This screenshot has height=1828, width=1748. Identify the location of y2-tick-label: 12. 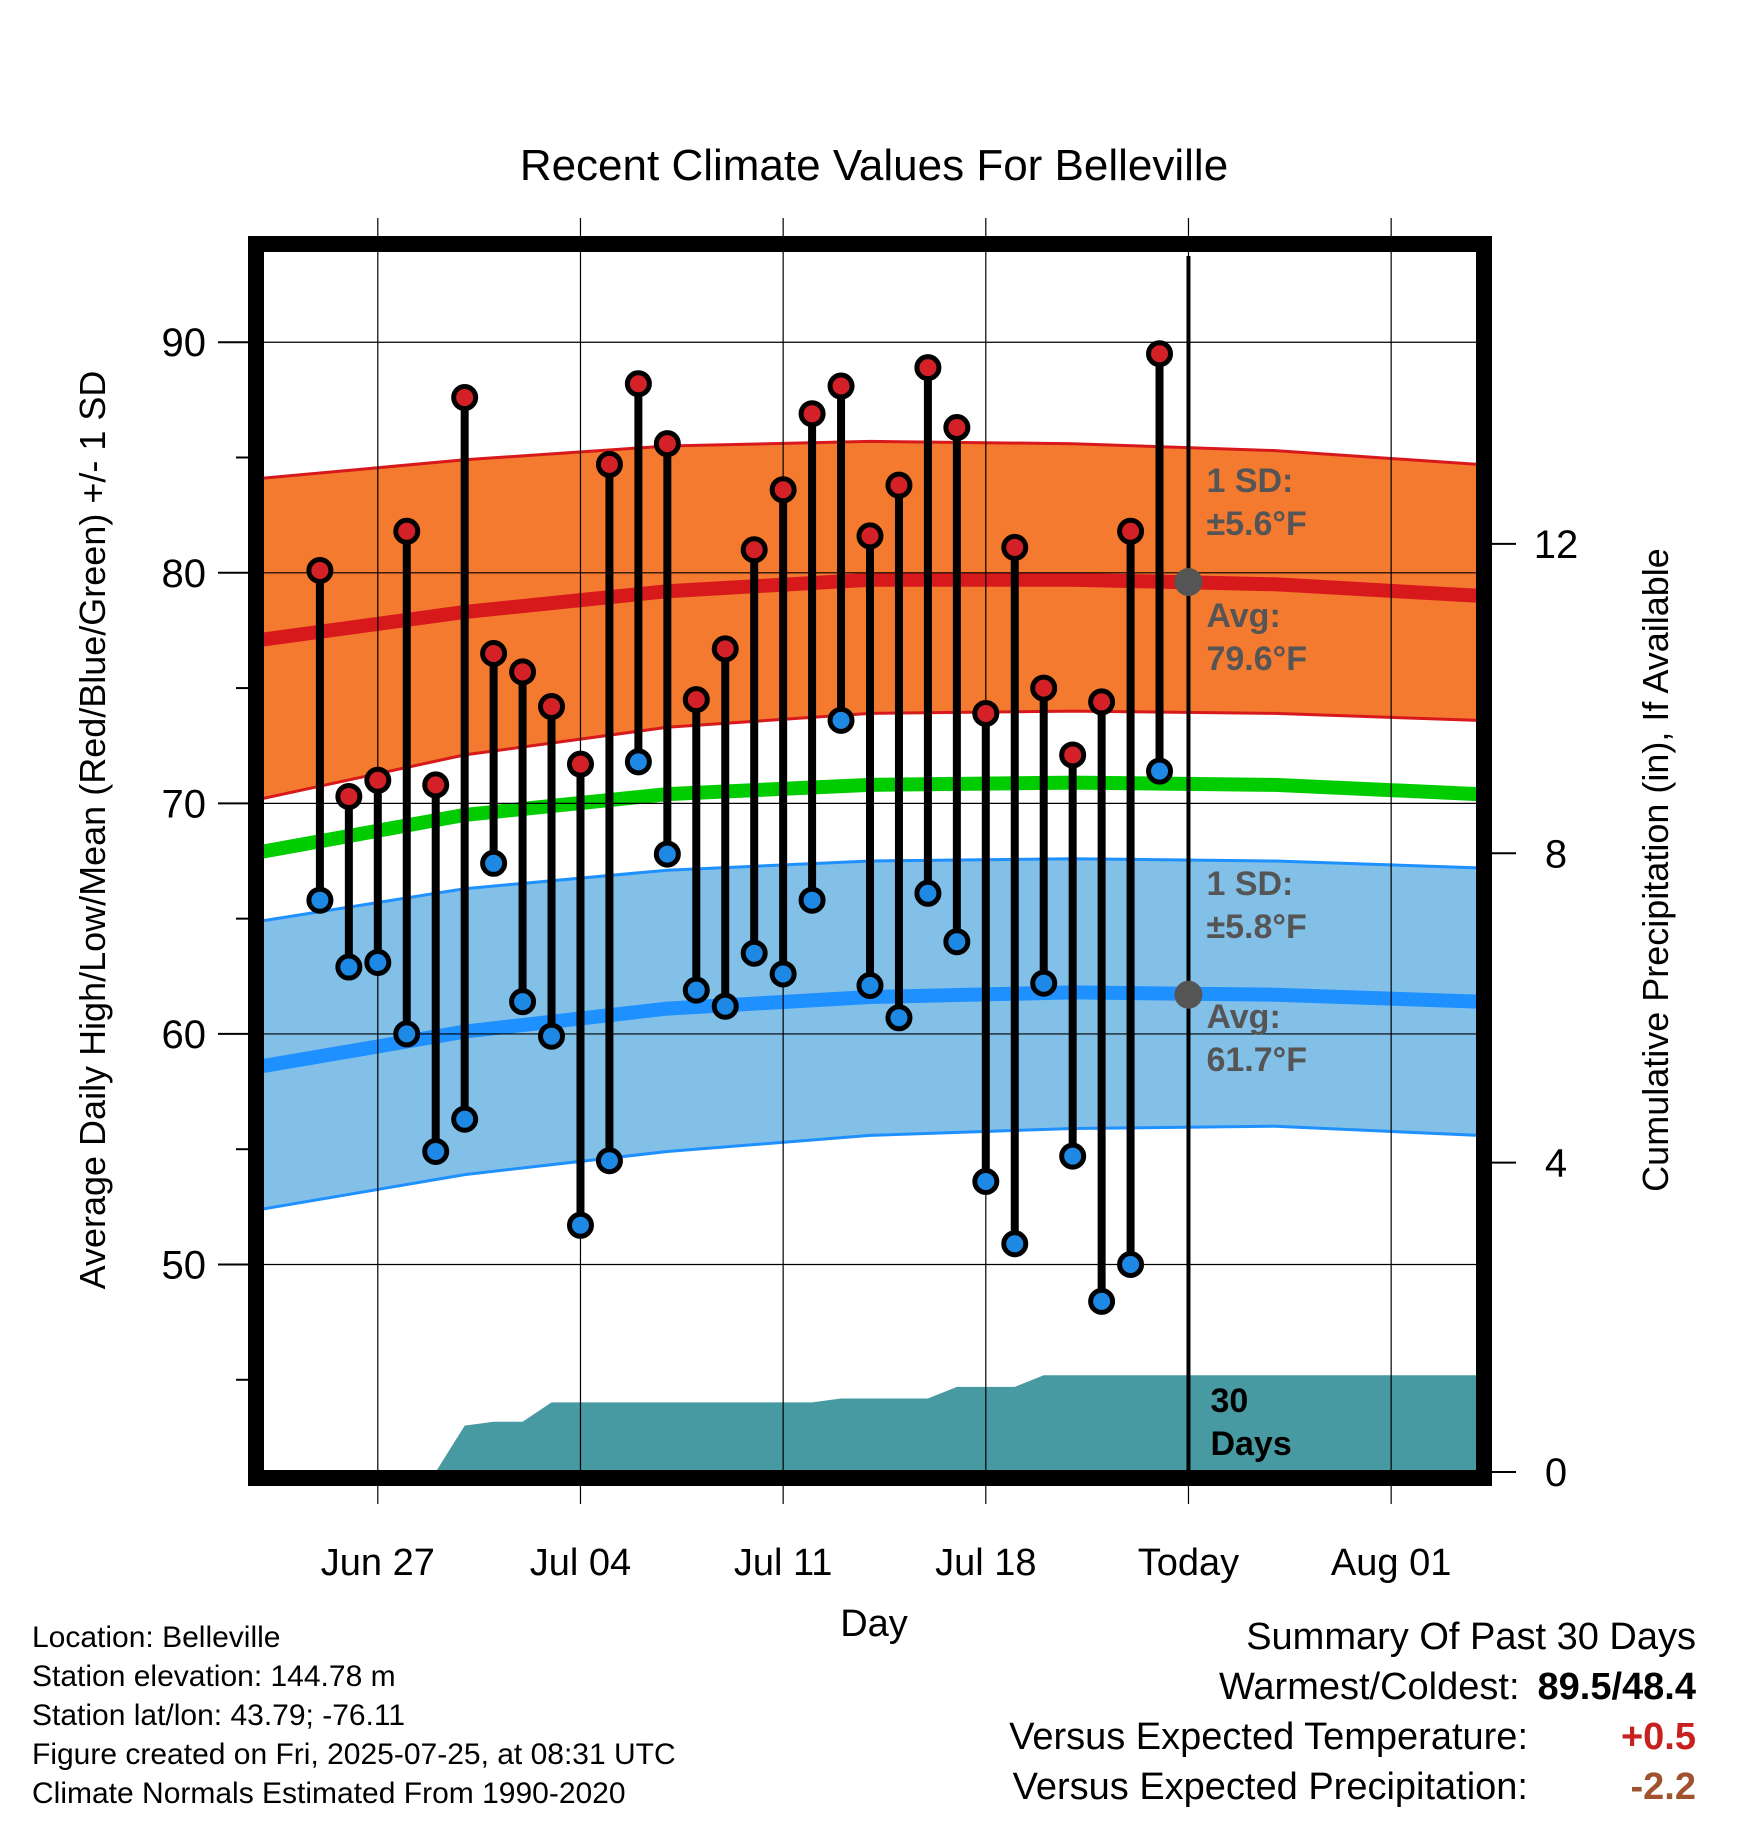
(1556, 545).